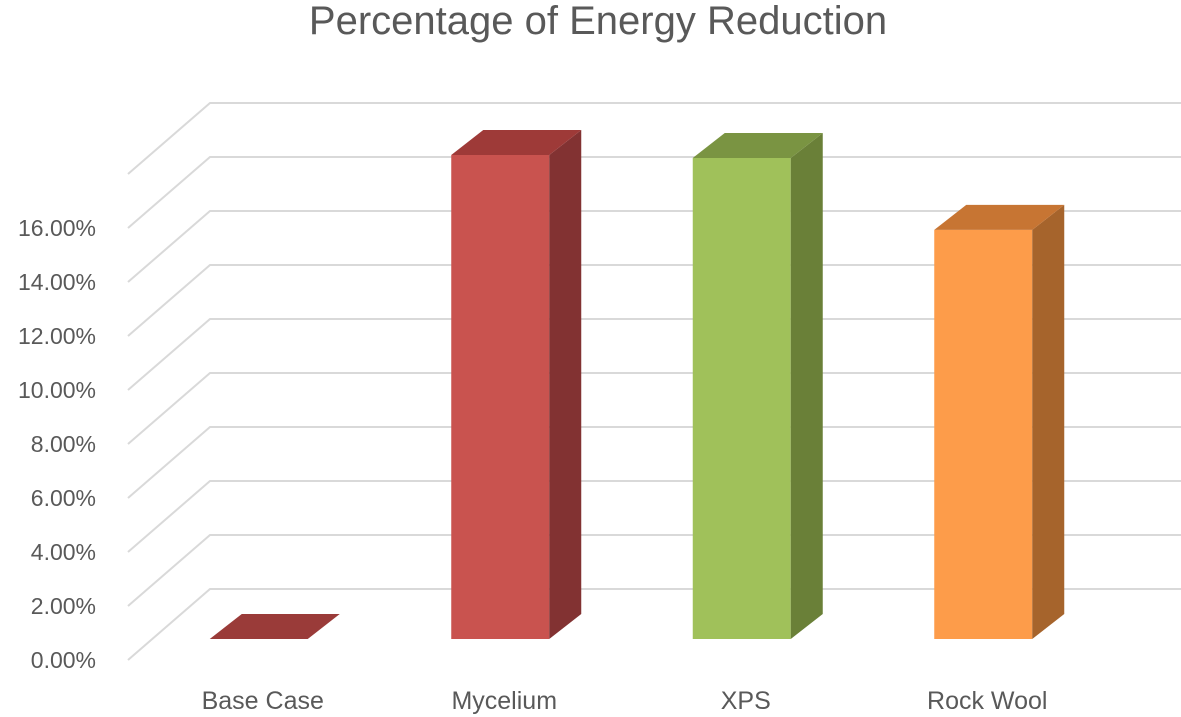 The image size is (1181, 717). Describe the element at coordinates (63, 660) in the screenshot. I see `y-tick-label: 0.00%` at that location.